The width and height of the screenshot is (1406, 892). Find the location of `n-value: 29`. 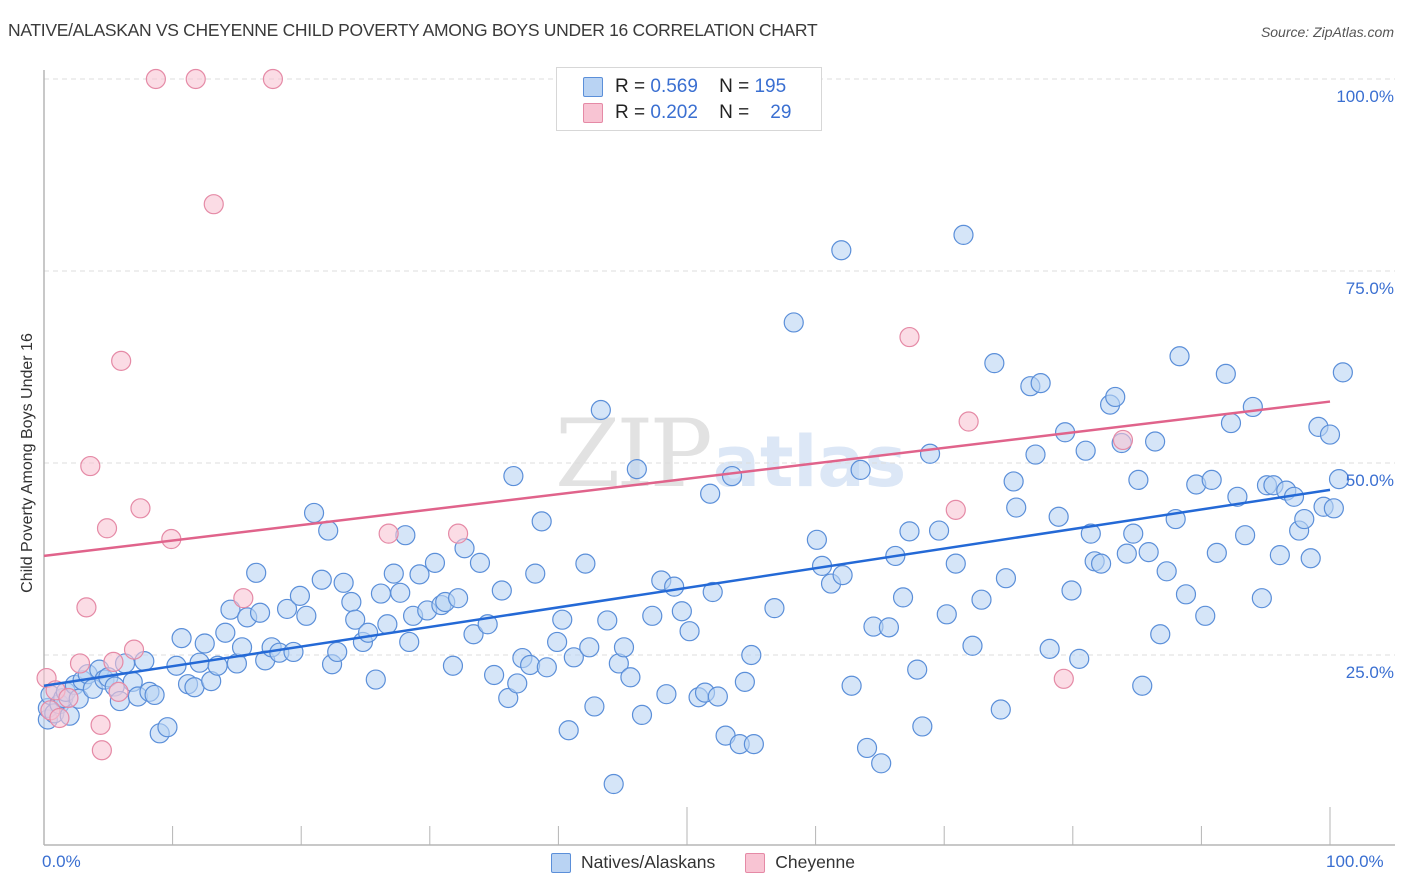

n-value: 29 is located at coordinates (781, 112).